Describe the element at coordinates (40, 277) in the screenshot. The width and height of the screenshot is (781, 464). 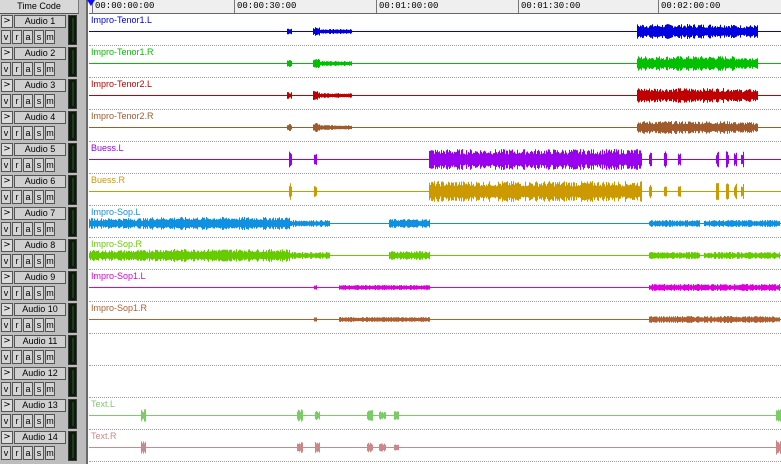
I see `track-name-button: Audio 9` at that location.